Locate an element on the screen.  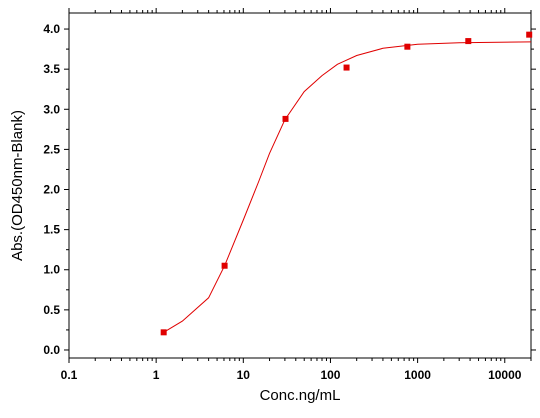
y-tick-label: 2.5 is located at coordinates (51, 149).